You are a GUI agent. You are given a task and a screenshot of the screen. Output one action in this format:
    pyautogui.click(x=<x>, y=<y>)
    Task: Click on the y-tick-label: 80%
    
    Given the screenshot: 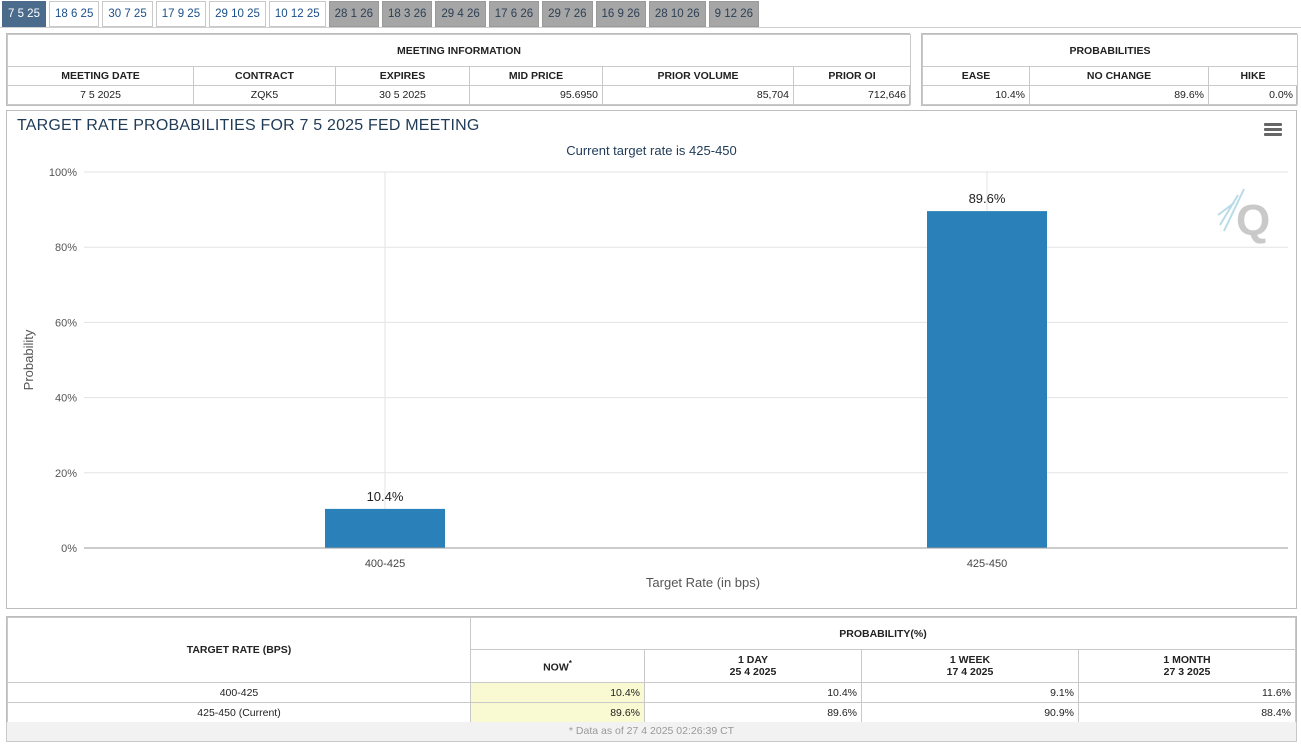 What is the action you would take?
    pyautogui.click(x=66, y=248)
    